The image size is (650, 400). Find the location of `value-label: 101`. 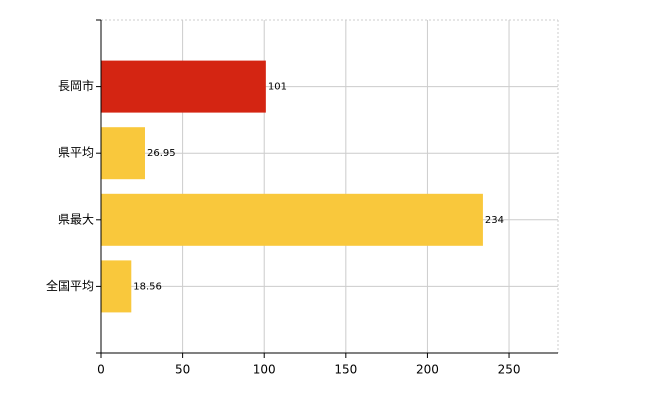

value-label: 101 is located at coordinates (277, 87).